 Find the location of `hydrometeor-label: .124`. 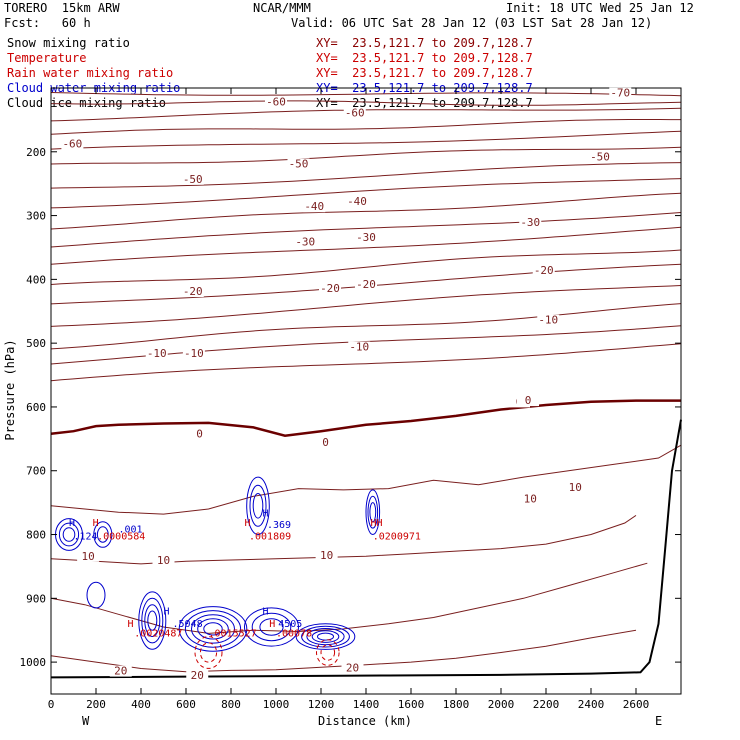

hydrometeor-label: .124 is located at coordinates (86, 537).